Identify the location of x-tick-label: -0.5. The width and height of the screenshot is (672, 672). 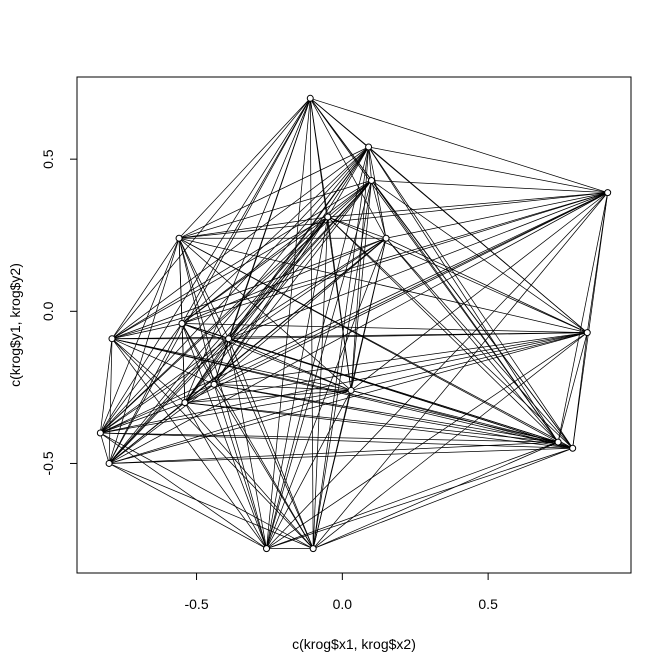
(196, 604).